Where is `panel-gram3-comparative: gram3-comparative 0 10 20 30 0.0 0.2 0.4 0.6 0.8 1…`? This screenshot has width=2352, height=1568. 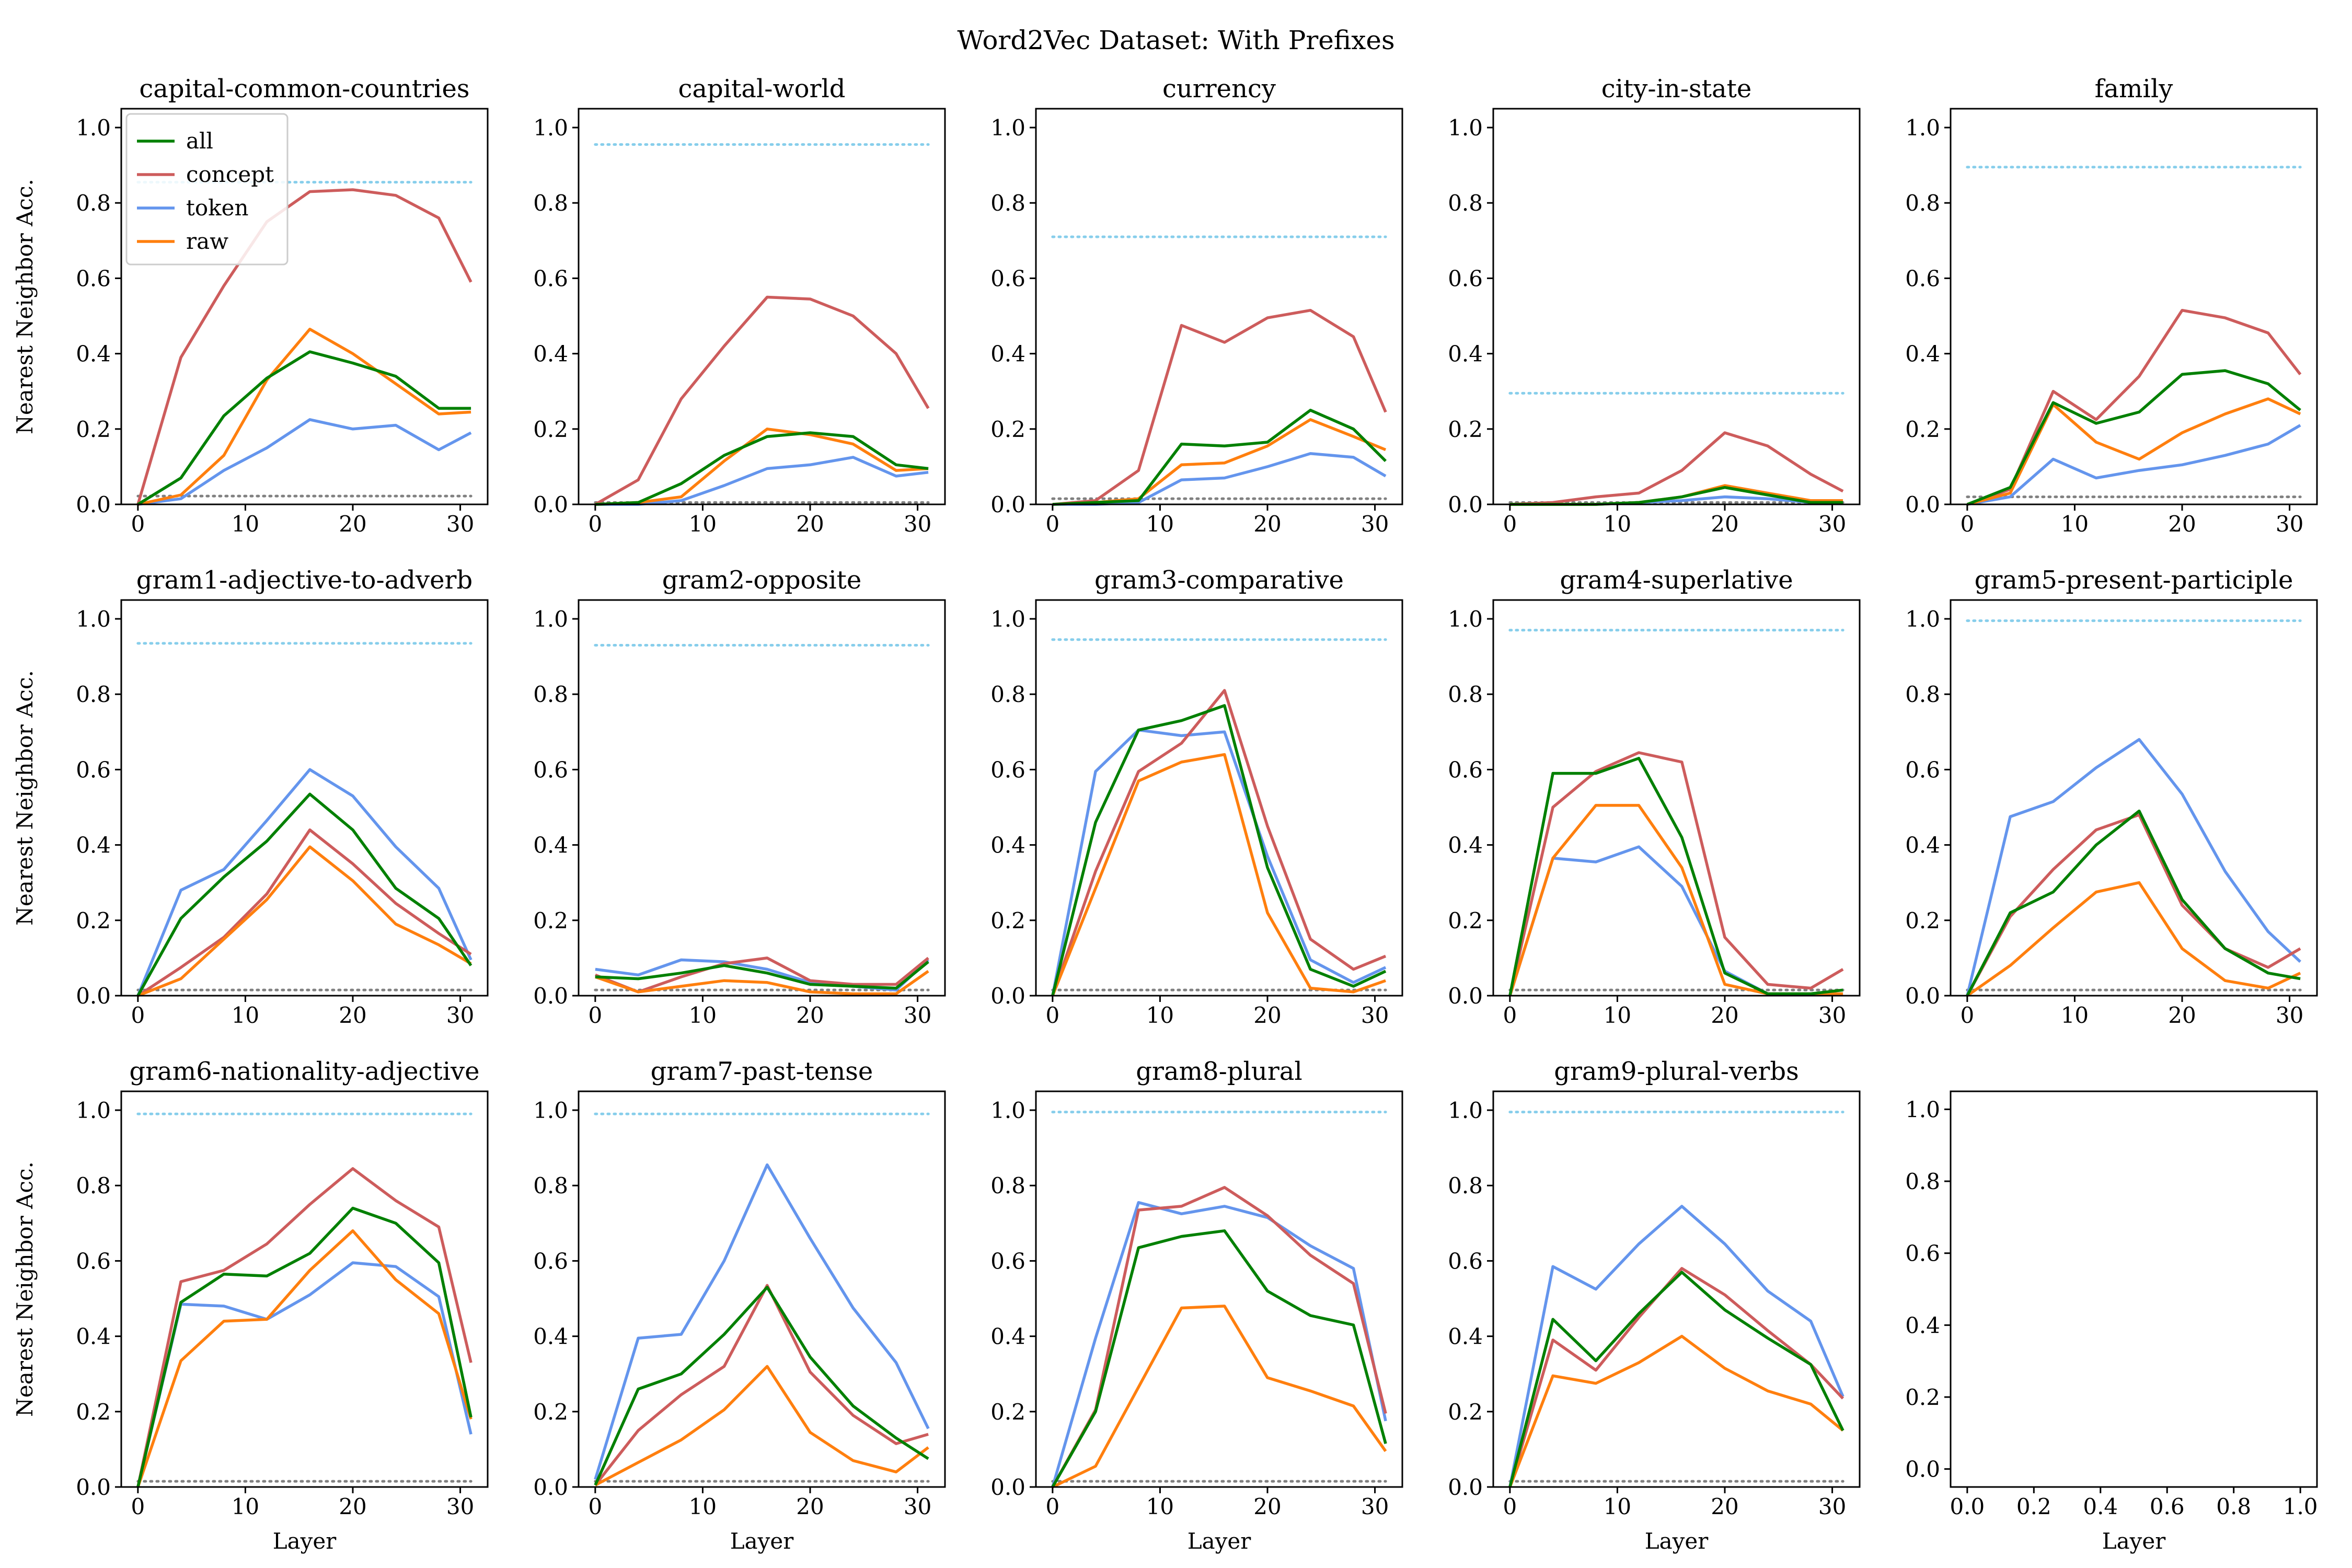 panel-gram3-comparative: gram3-comparative 0 10 20 30 0.0 0.2 0.4 0.6 0.8 1… is located at coordinates (1196, 797).